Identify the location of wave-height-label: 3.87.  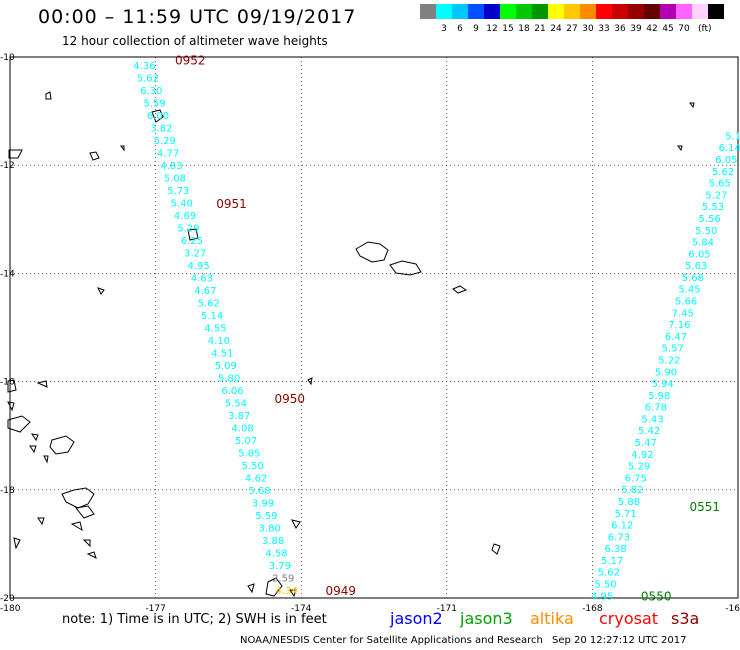
(239, 416).